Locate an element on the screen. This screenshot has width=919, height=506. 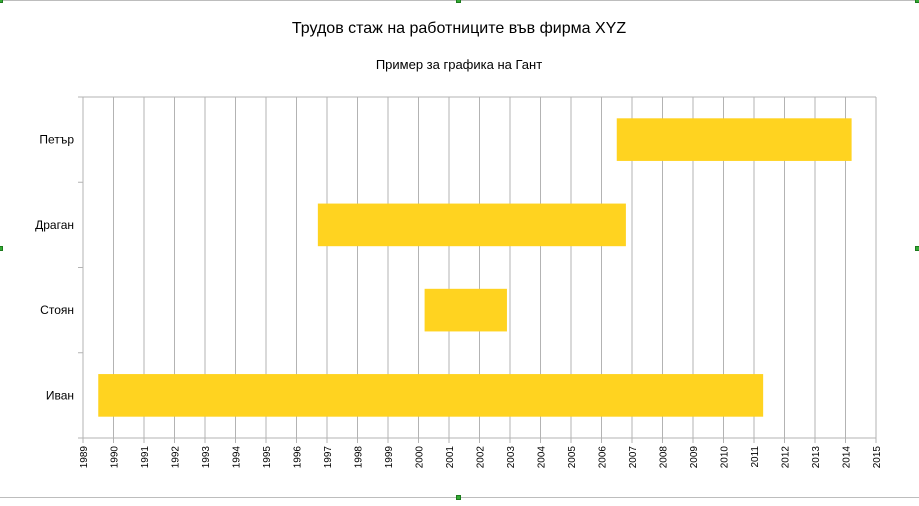
resize-handle-top-left is located at coordinates (1, 1).